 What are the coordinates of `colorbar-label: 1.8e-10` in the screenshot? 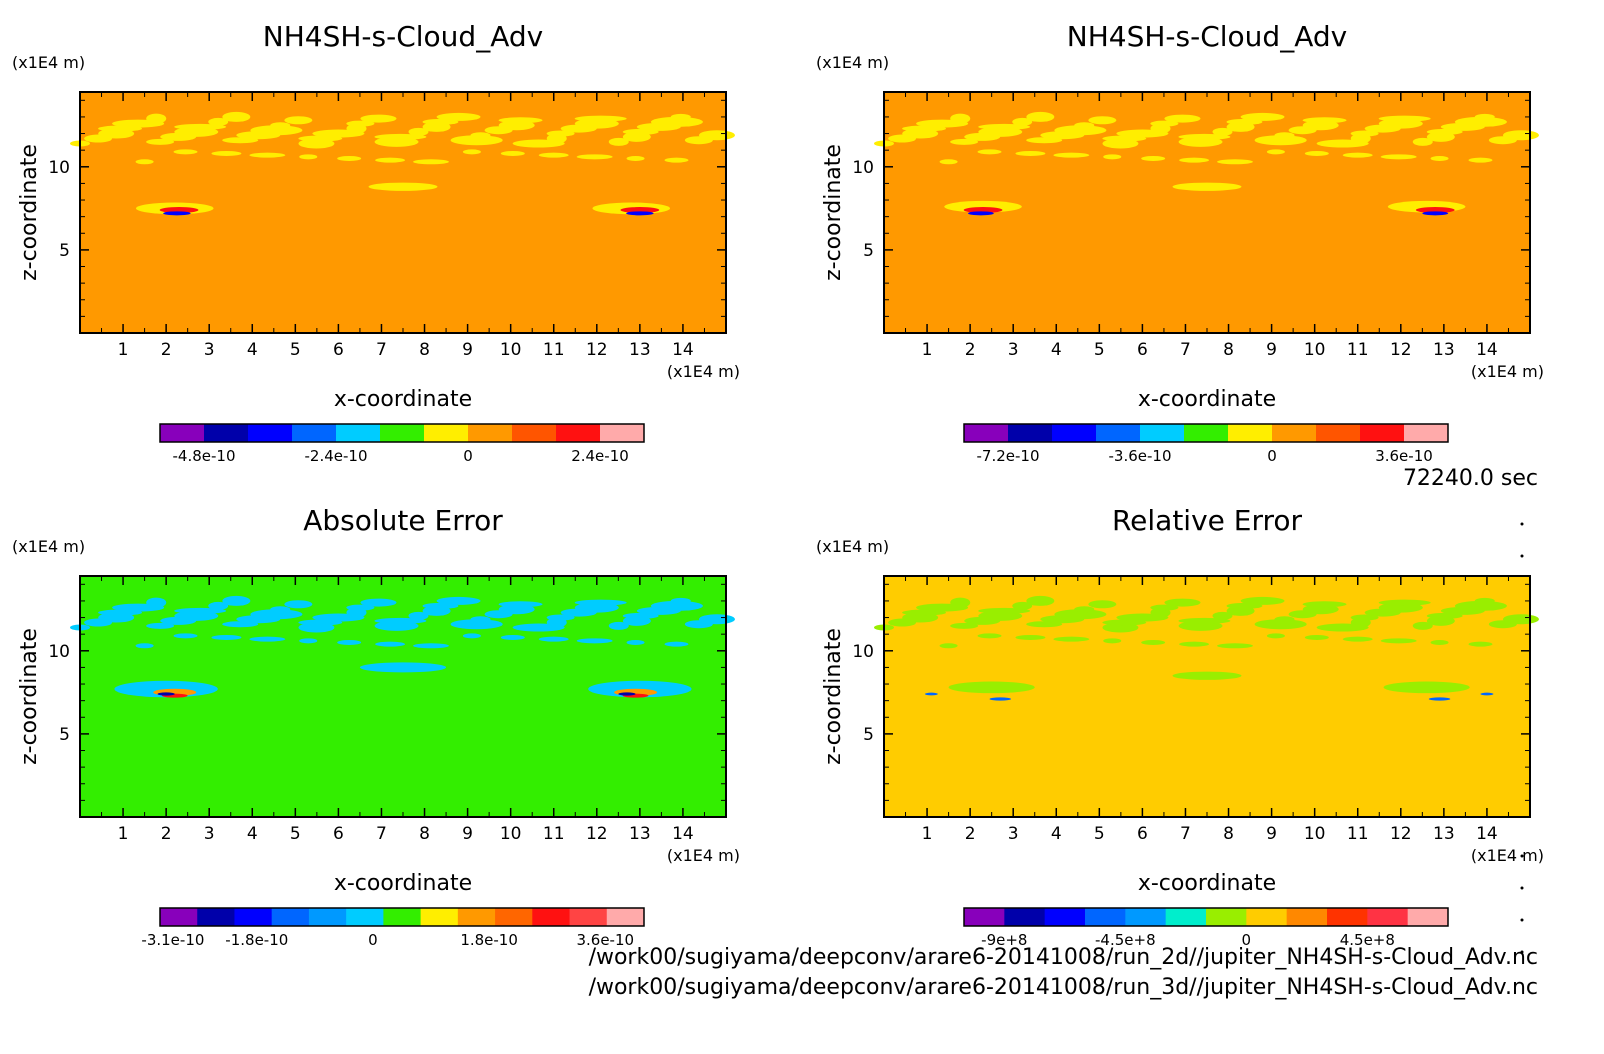 It's located at (489, 940).